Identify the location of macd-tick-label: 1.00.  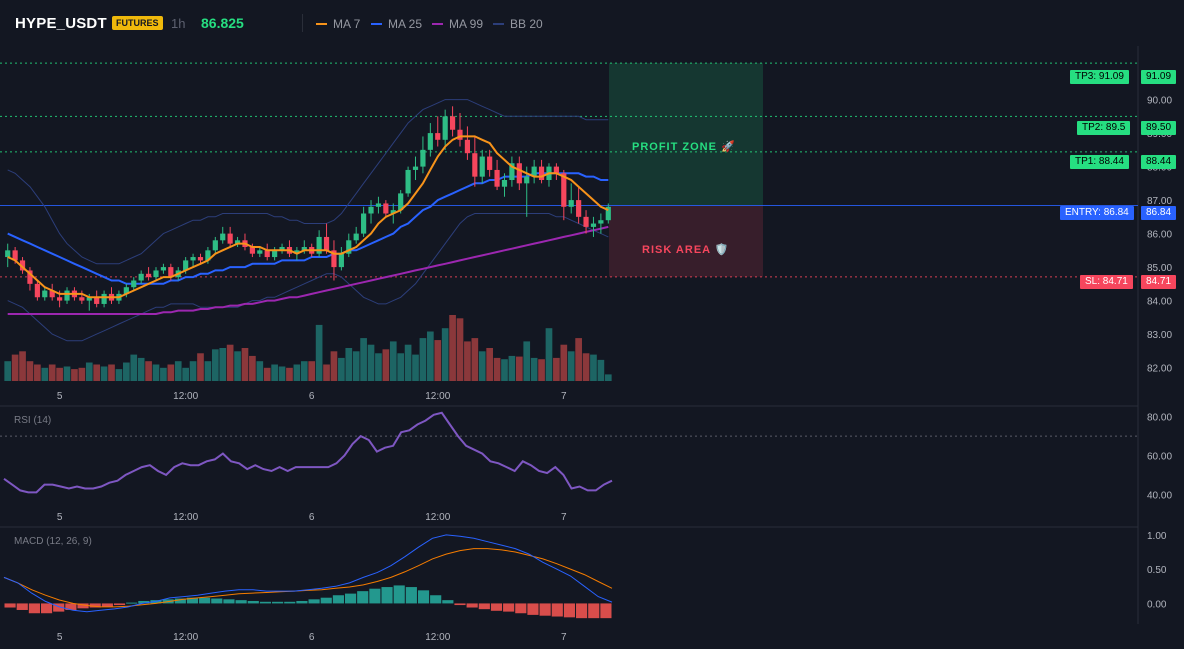
(1157, 536).